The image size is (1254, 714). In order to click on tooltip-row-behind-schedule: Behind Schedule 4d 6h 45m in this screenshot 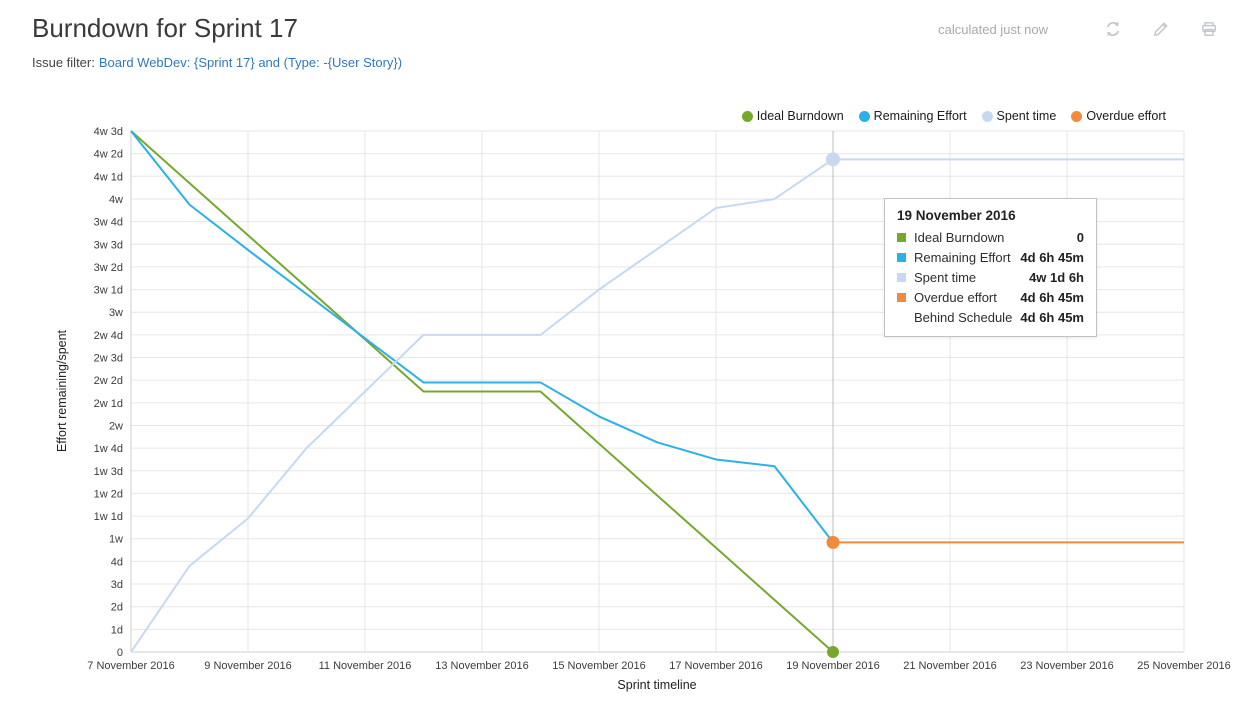, I will do `click(990, 317)`.